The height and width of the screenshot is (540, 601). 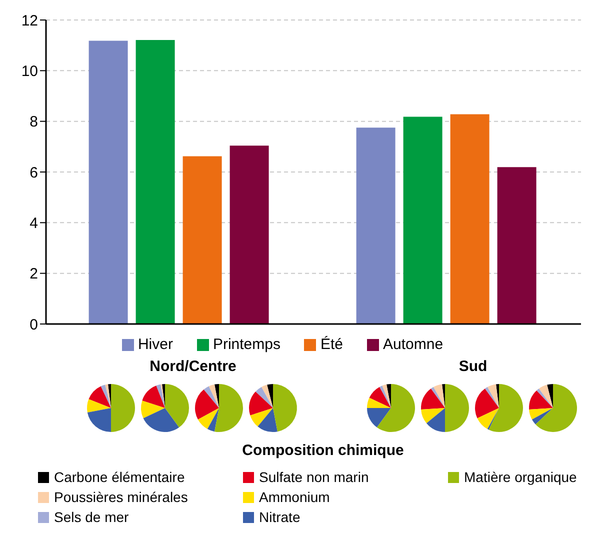 What do you see at coordinates (473, 366) in the screenshot?
I see `text: Sud` at bounding box center [473, 366].